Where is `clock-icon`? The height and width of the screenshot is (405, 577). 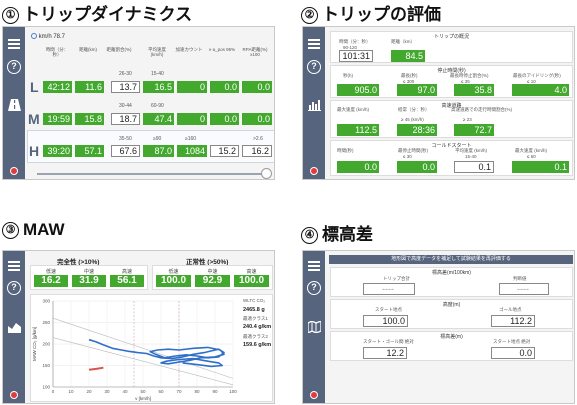 clock-icon is located at coordinates (34, 36).